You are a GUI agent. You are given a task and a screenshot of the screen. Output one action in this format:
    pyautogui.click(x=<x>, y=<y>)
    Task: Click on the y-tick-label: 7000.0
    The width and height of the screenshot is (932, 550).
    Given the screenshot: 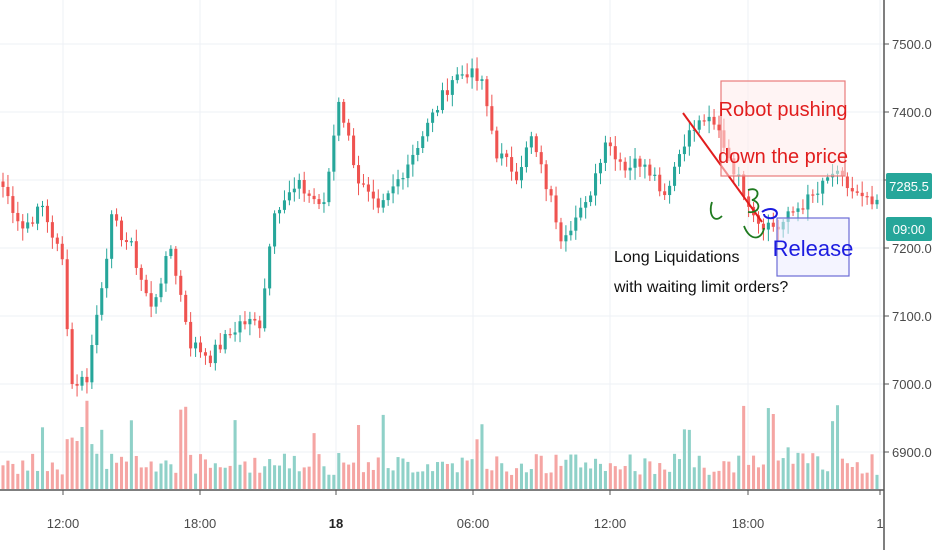 What is the action you would take?
    pyautogui.click(x=912, y=384)
    